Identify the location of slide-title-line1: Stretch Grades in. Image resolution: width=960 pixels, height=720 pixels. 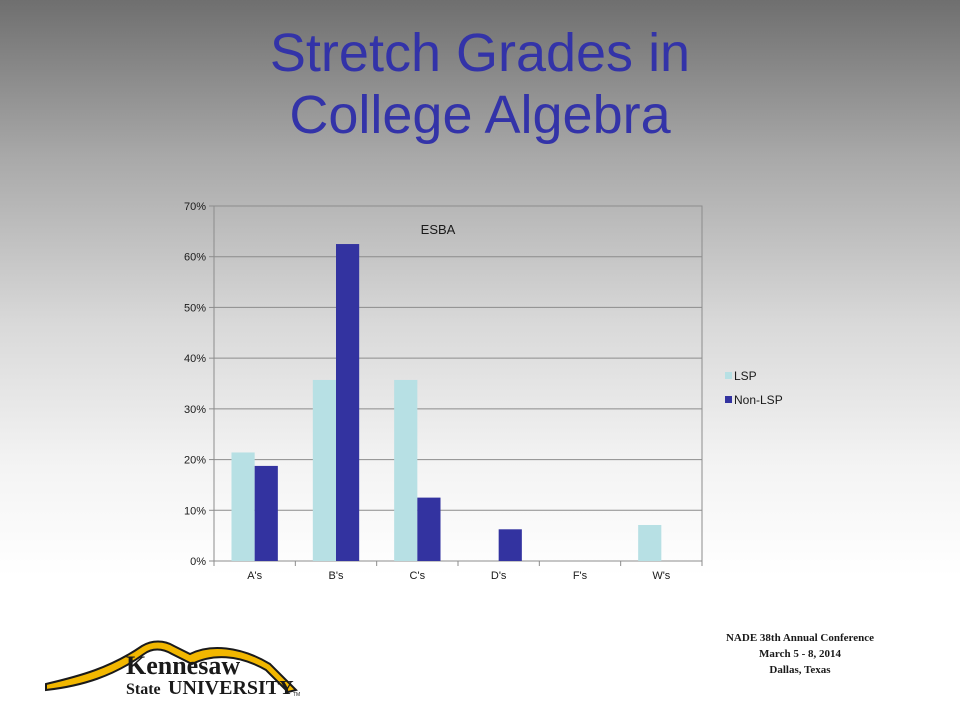
(480, 53).